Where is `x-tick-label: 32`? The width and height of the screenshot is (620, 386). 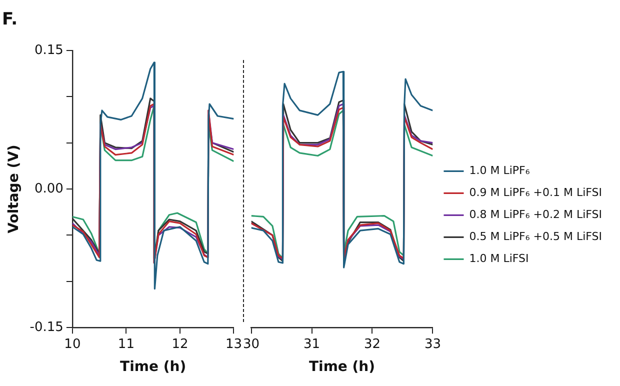
x-tick-label: 32 is located at coordinates (372, 344).